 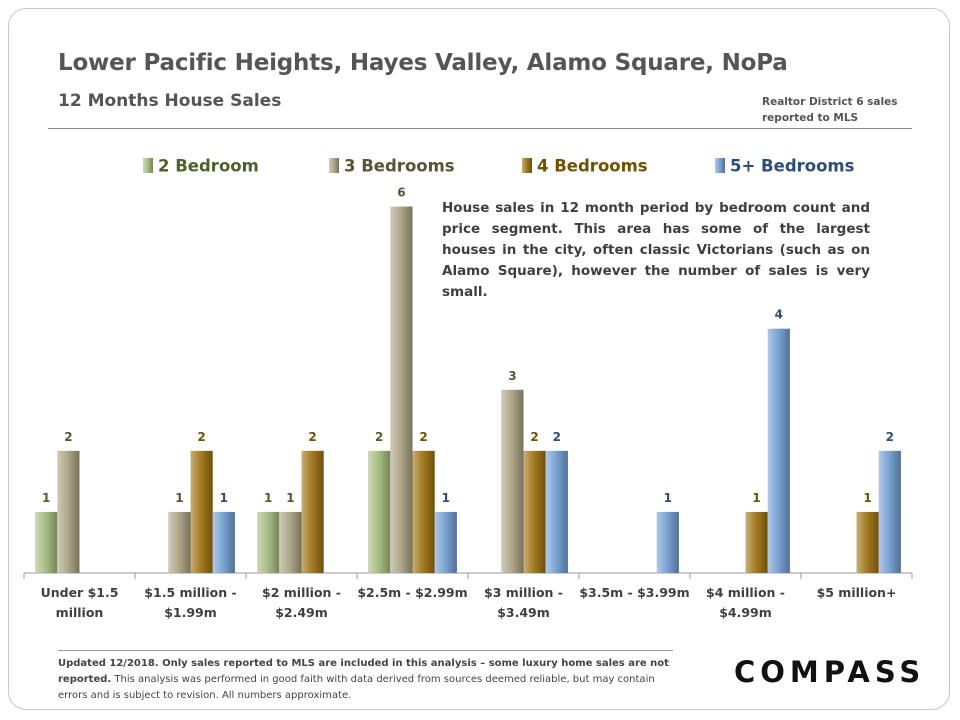 I want to click on x-tick-label: $3.49m, so click(x=523, y=612).